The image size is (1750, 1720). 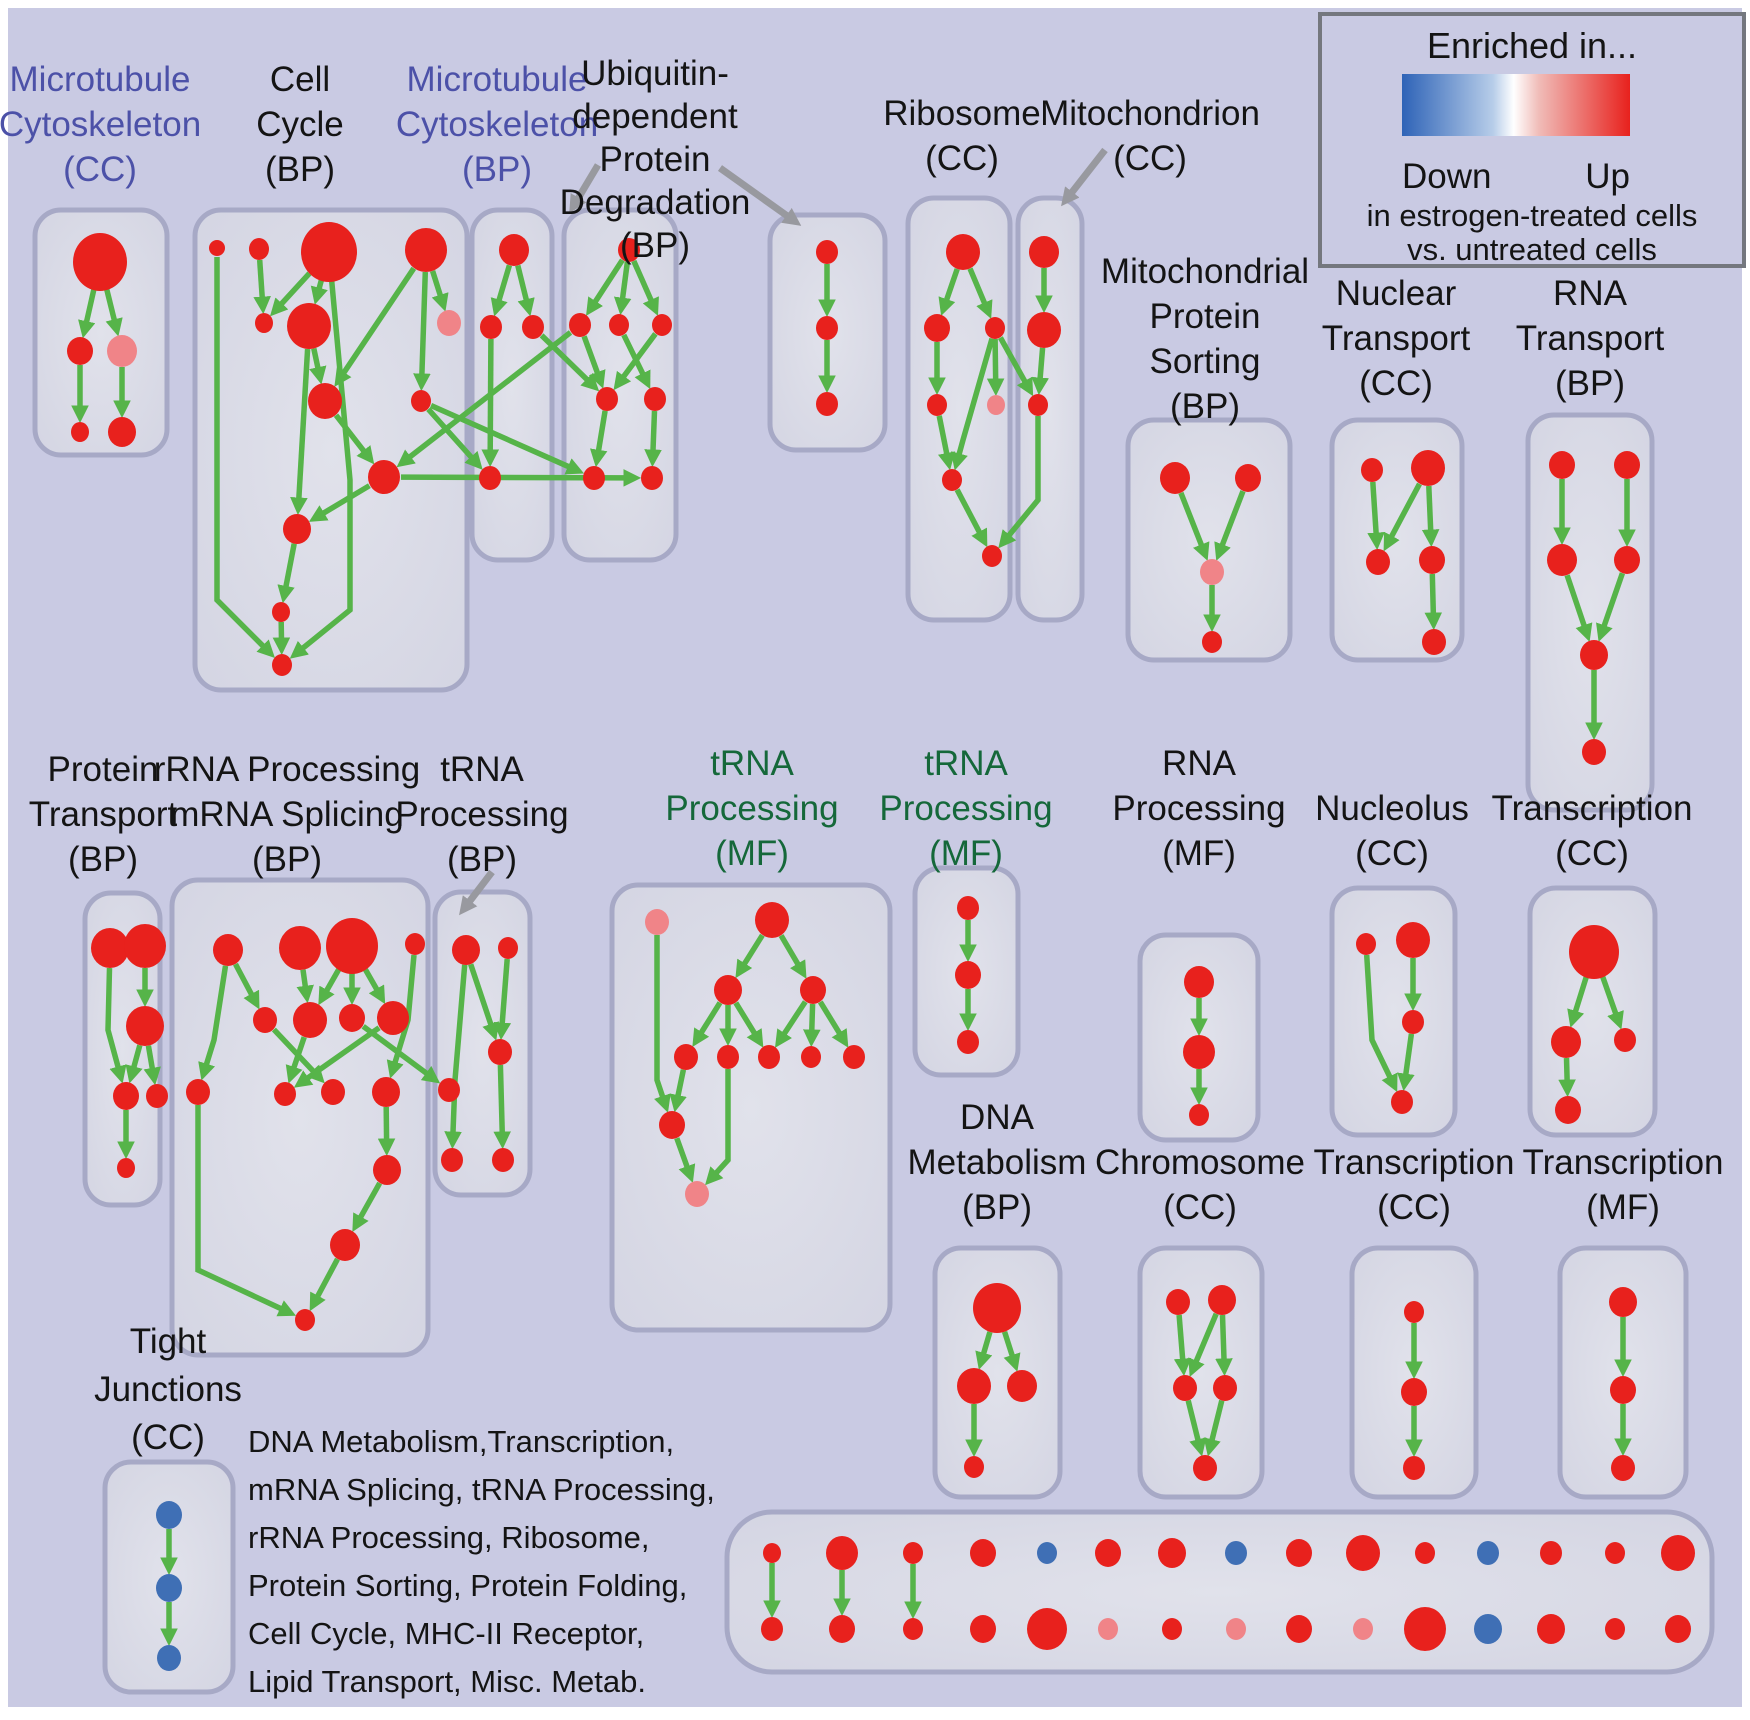 What do you see at coordinates (1532, 215) in the screenshot?
I see `legend-subtitle-line1: in estrogen-treated cells` at bounding box center [1532, 215].